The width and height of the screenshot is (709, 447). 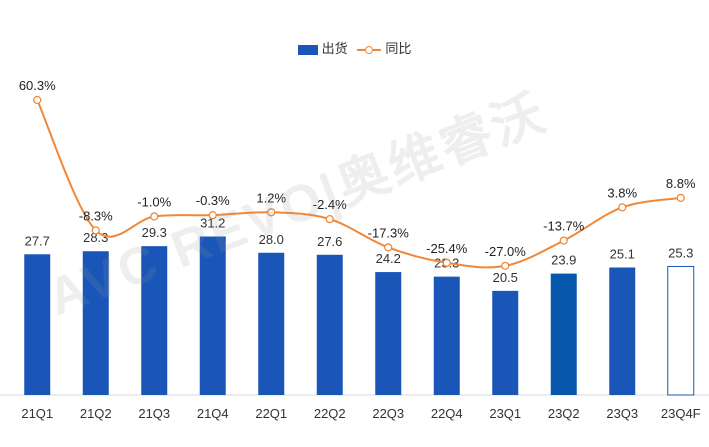 I want to click on yoy-value-label: 1.2%, so click(x=271, y=197).